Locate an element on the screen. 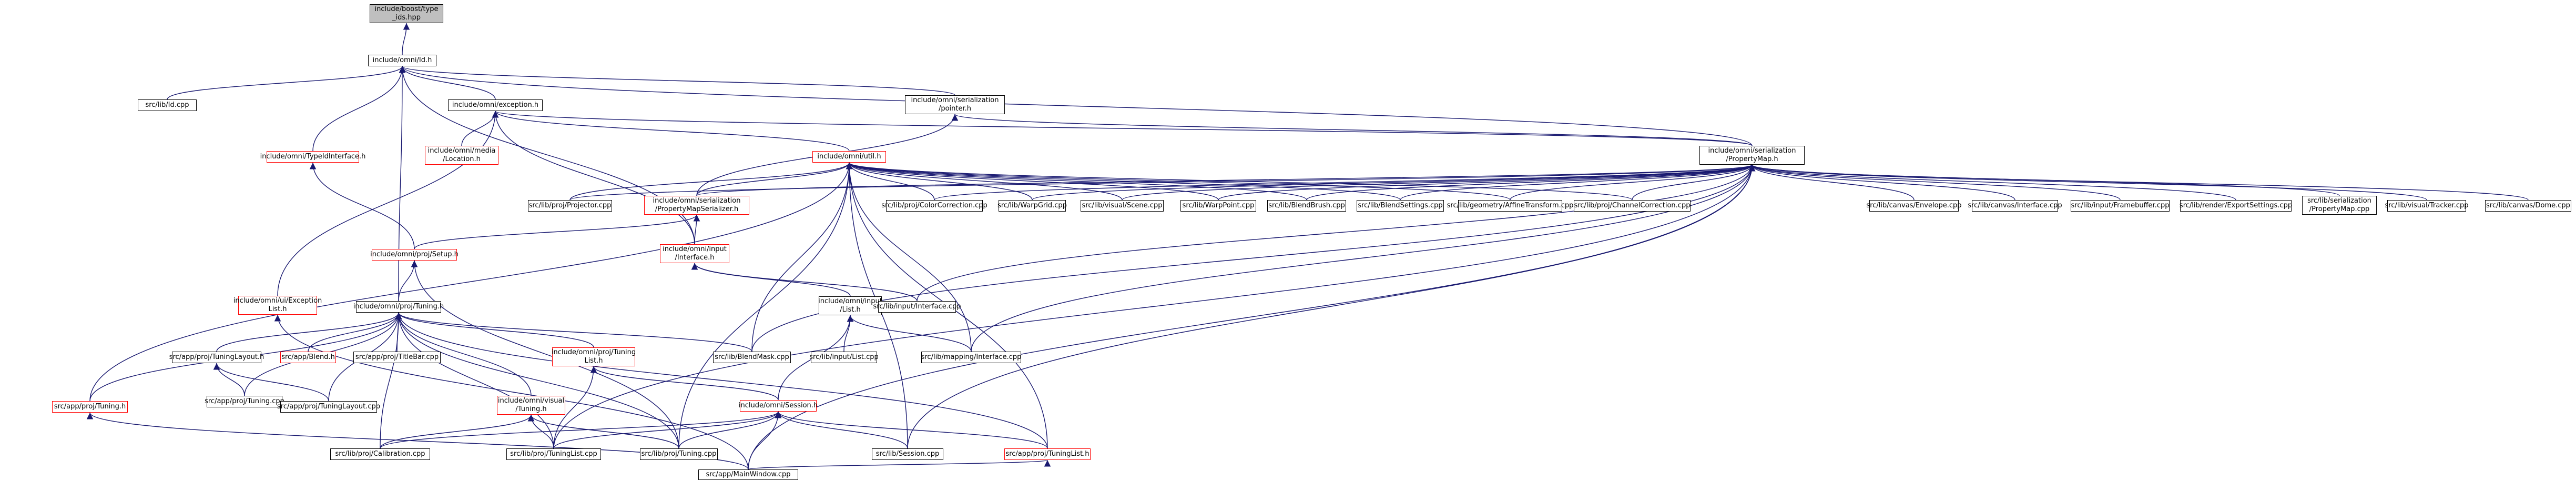 Image resolution: width=2576 pixels, height=480 pixels. edge-n44-n46 is located at coordinates (667, 430).